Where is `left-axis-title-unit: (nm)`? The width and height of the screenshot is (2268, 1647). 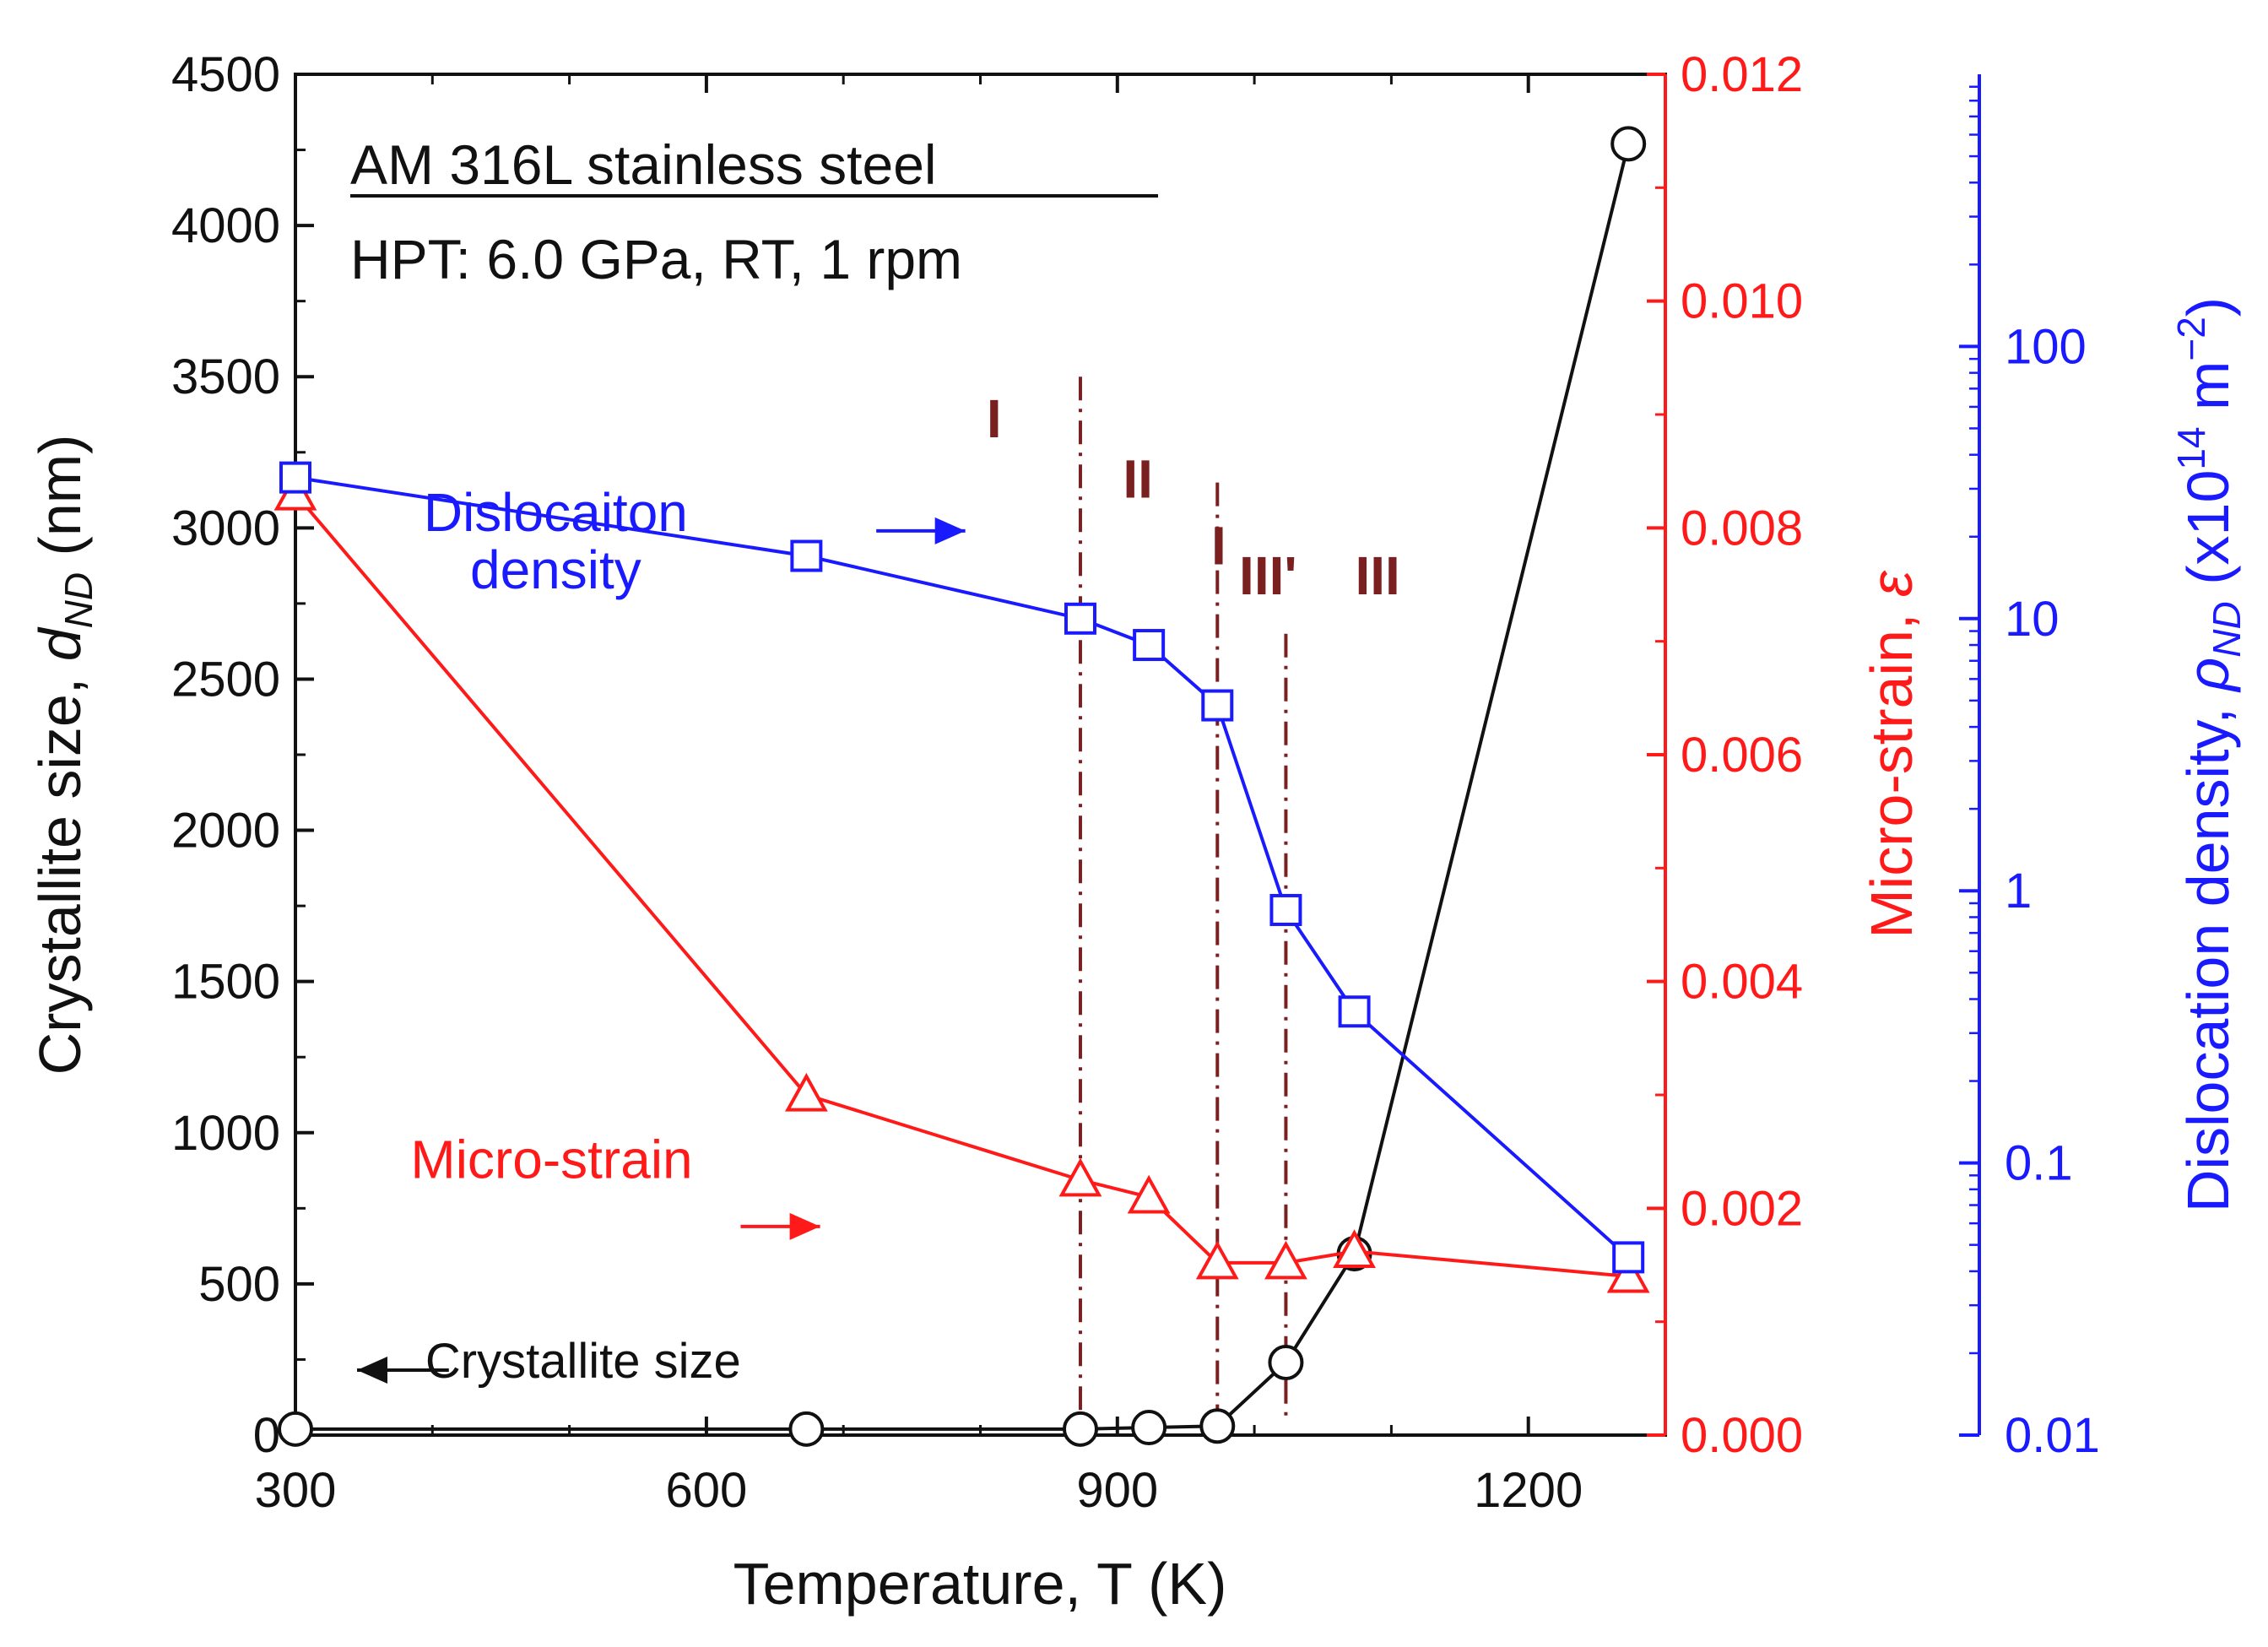
left-axis-title-unit: (nm) is located at coordinates (60, 503).